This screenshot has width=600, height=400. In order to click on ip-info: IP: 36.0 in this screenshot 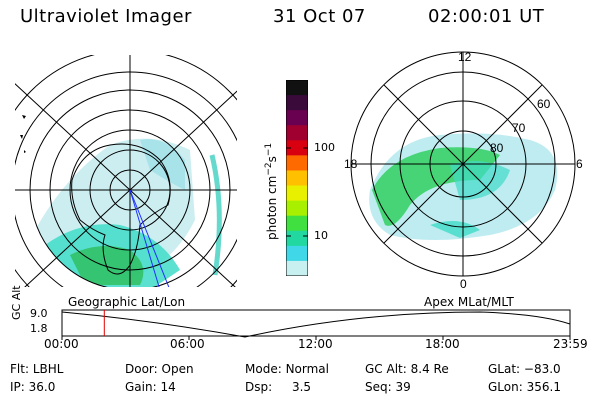, I will do `click(33, 387)`.